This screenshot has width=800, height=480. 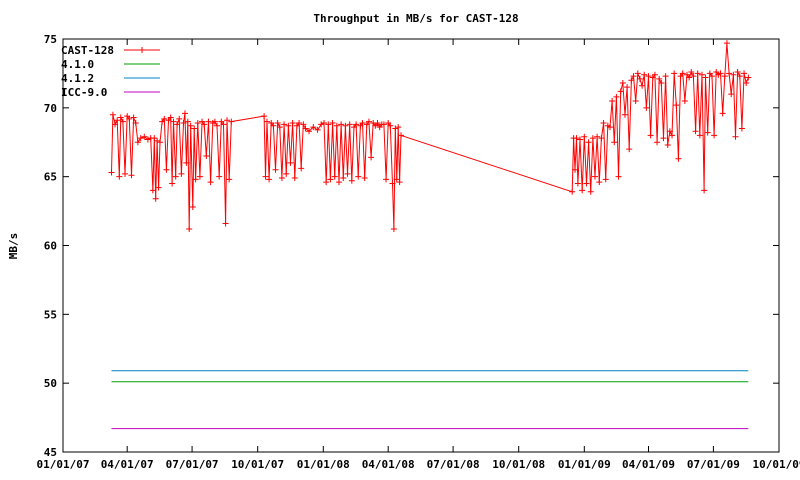 I want to click on x-tick-label: 04/01/09, so click(x=648, y=464).